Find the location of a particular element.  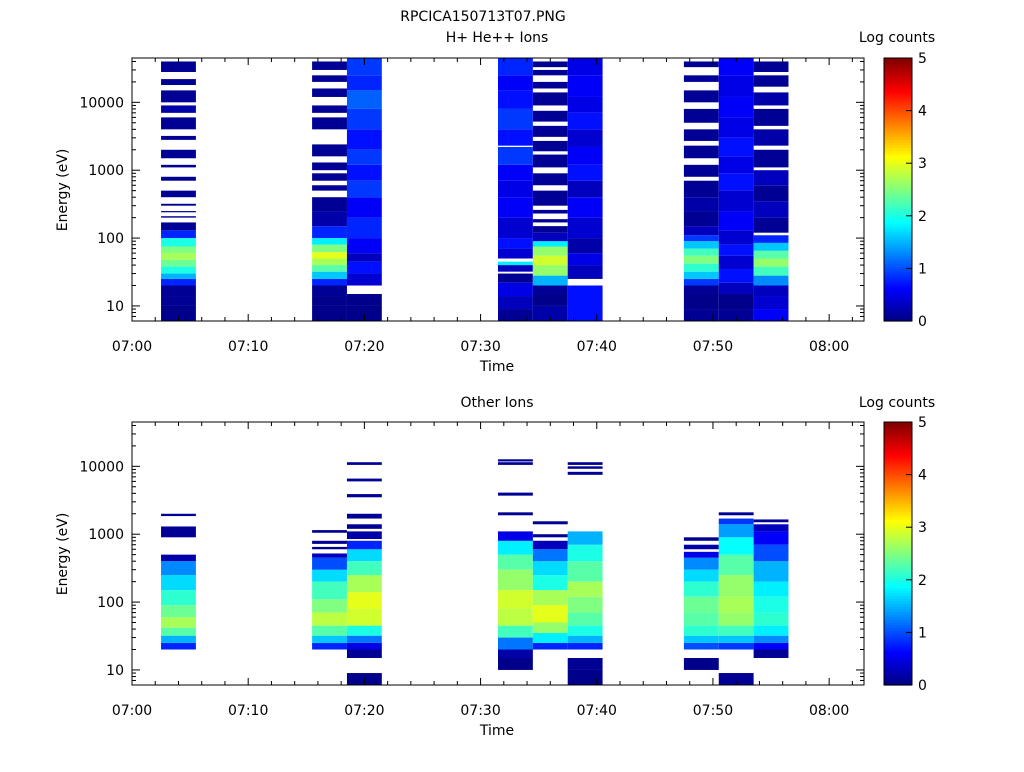

x-tick-label: 08:00 is located at coordinates (829, 347).